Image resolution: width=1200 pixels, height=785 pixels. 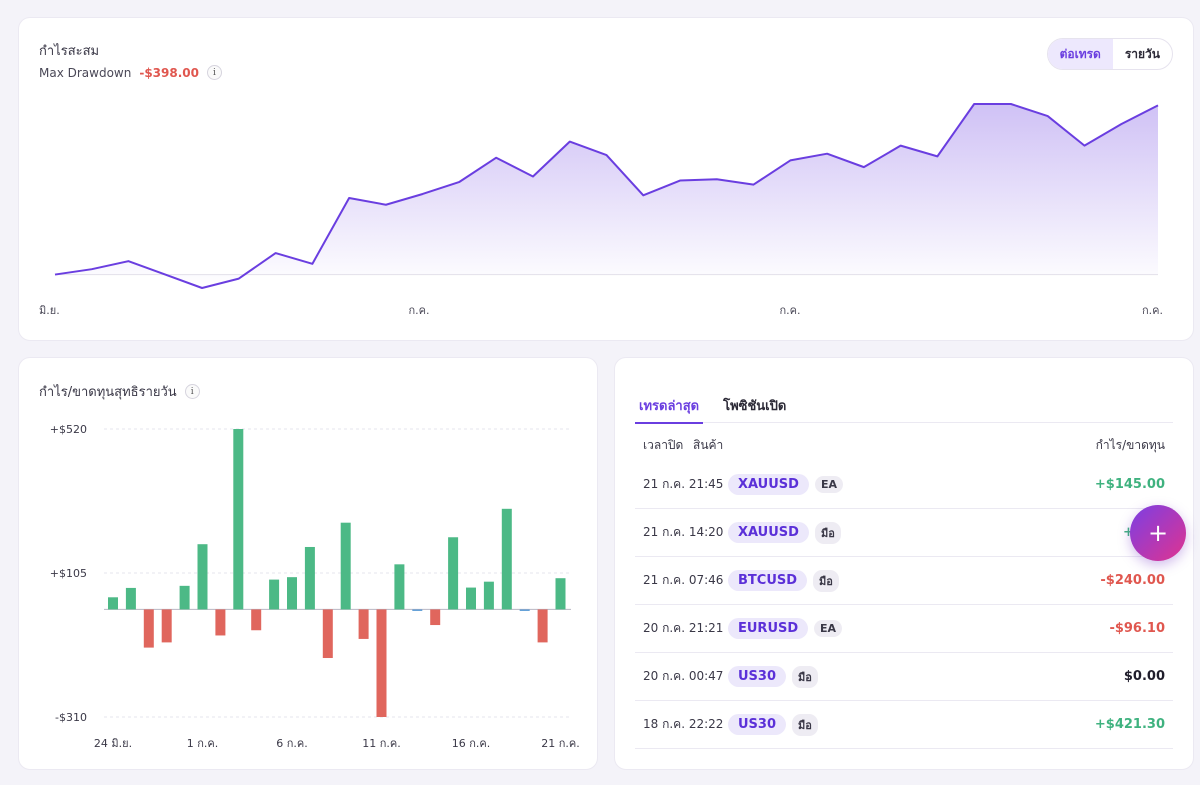 I want to click on toggle-daily: รายวัน, so click(x=1142, y=53).